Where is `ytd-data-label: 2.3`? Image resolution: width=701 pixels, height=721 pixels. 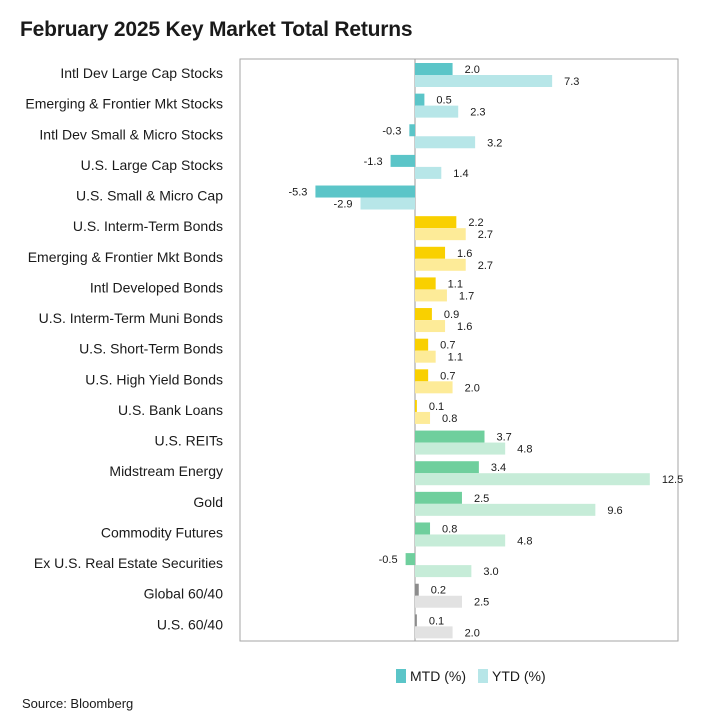
ytd-data-label: 2.3 is located at coordinates (477, 113).